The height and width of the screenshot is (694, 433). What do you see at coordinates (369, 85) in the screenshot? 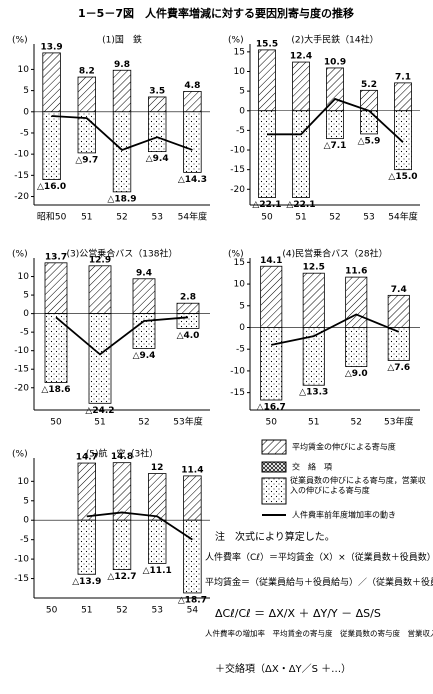
I see `value-label: 5.2` at bounding box center [369, 85].